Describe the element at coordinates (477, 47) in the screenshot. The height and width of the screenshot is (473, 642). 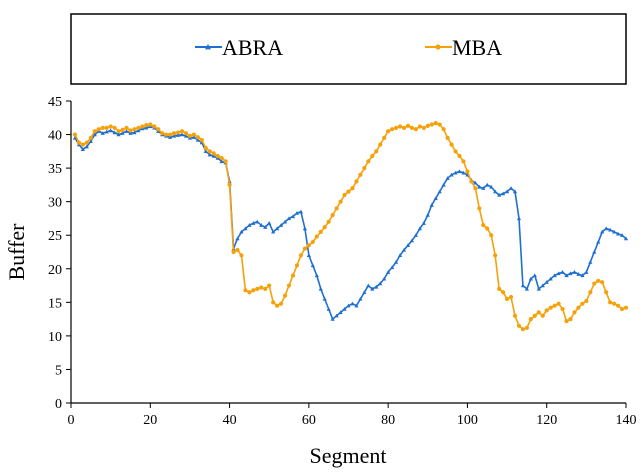
I see `legend-label-mba: MBA` at that location.